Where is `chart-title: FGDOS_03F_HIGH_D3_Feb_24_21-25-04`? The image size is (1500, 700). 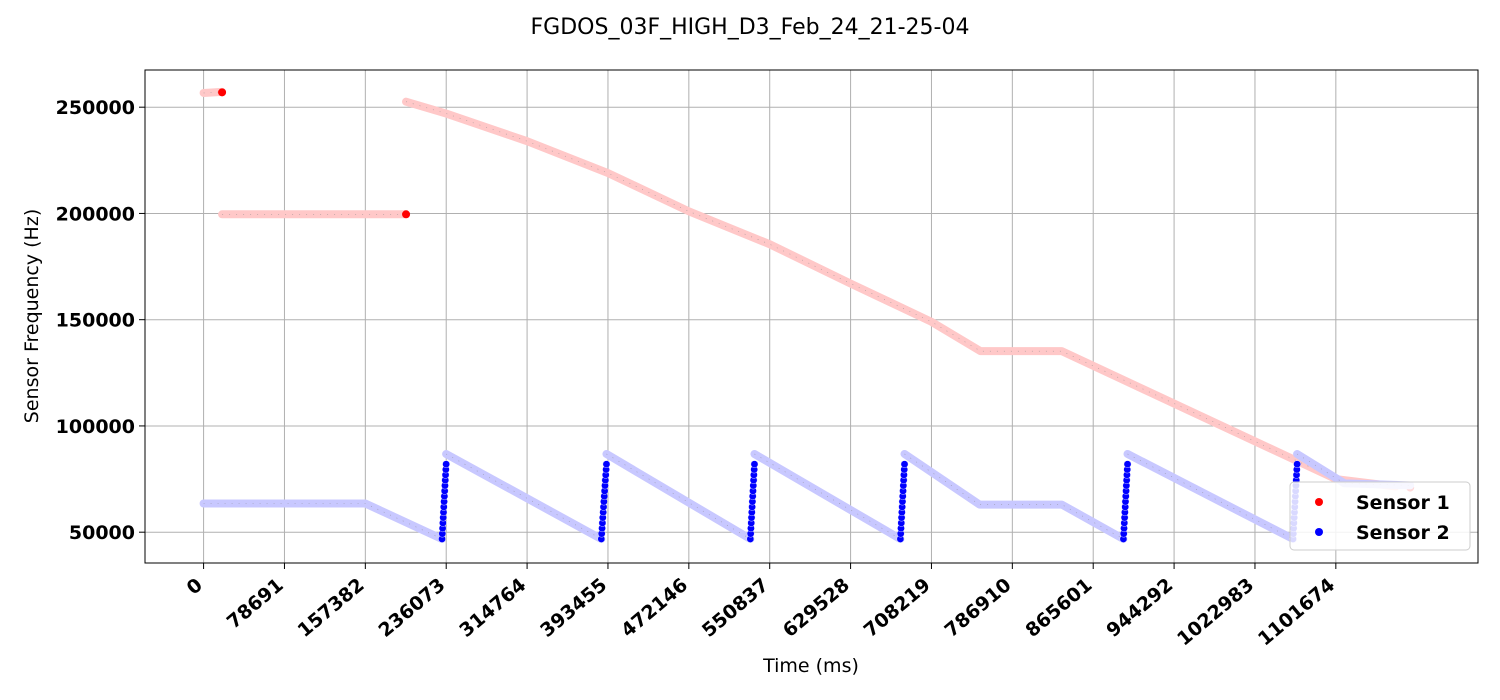
chart-title: FGDOS_03F_HIGH_D3_Feb_24_21-25-04 is located at coordinates (750, 27).